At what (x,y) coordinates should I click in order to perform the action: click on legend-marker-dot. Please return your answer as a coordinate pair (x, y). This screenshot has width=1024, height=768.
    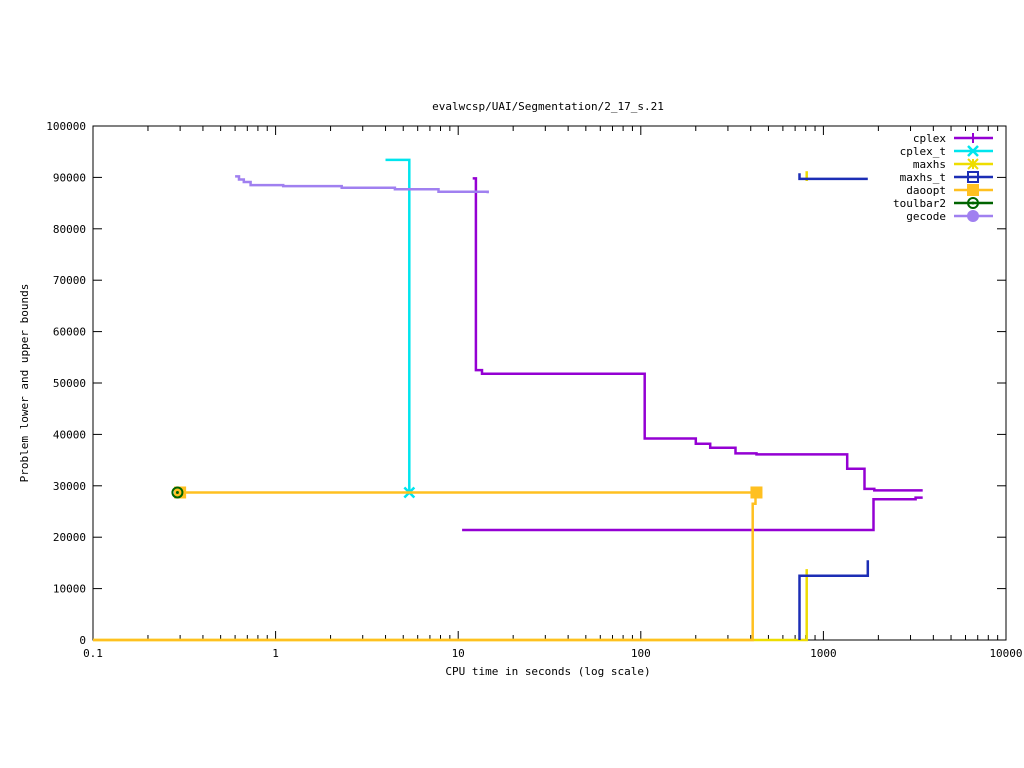
    Looking at the image, I should click on (973, 203).